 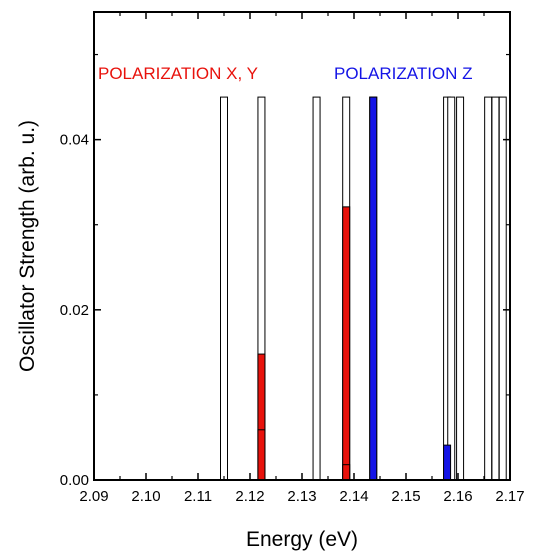 I want to click on y-tick-label: 0.02, so click(x=74, y=310).